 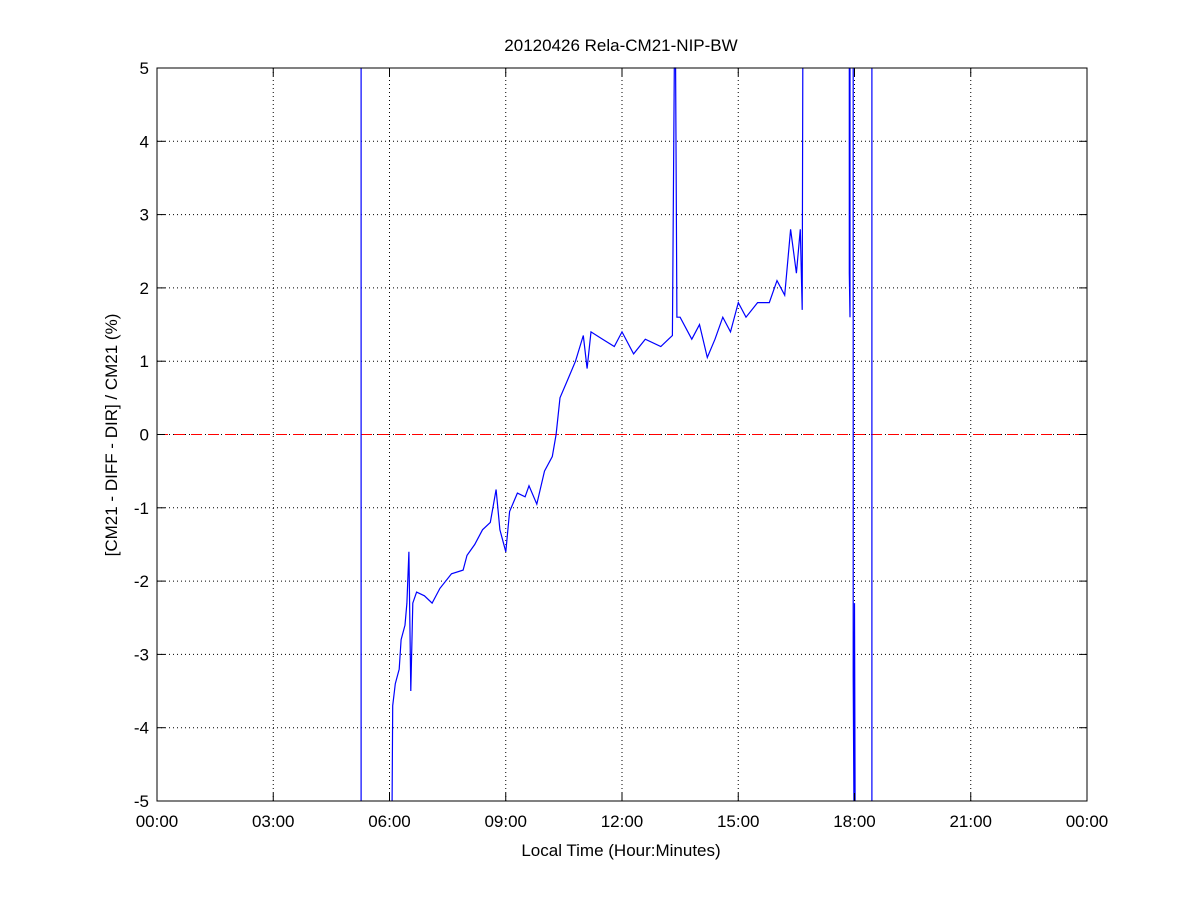 I want to click on chart-title: 20120426 Rela-CM21-NIP-BW, so click(x=620, y=45).